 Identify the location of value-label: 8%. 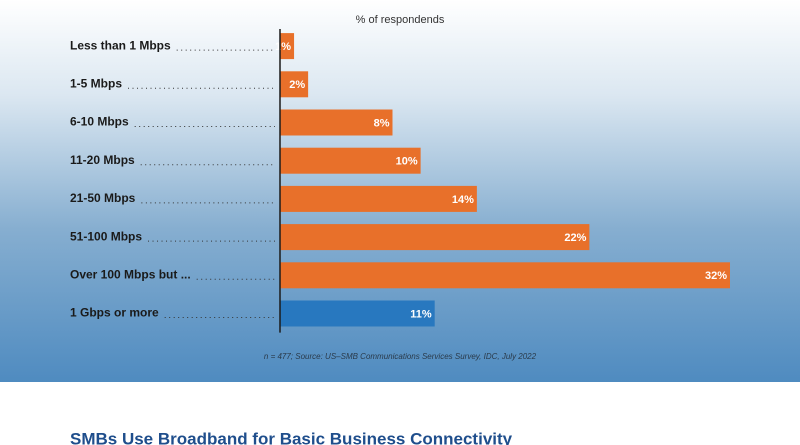
(382, 123).